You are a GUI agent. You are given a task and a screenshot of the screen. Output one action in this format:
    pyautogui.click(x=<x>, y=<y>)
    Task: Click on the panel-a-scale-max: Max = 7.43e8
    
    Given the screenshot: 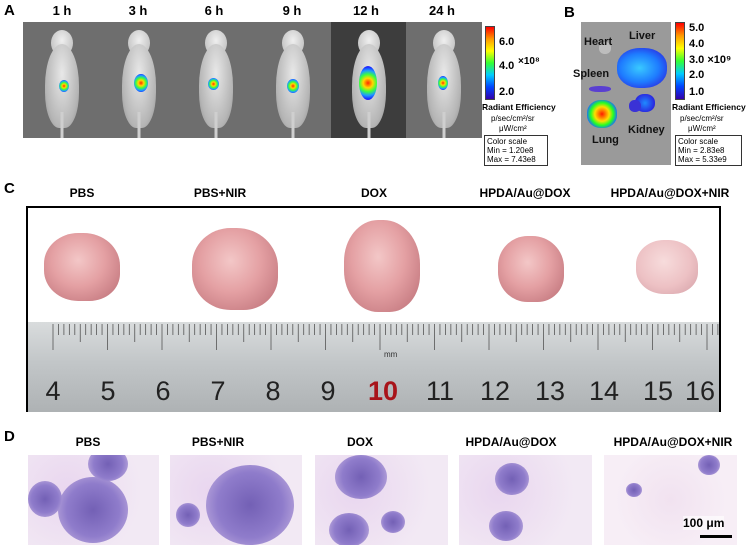 What is the action you would take?
    pyautogui.click(x=511, y=159)
    